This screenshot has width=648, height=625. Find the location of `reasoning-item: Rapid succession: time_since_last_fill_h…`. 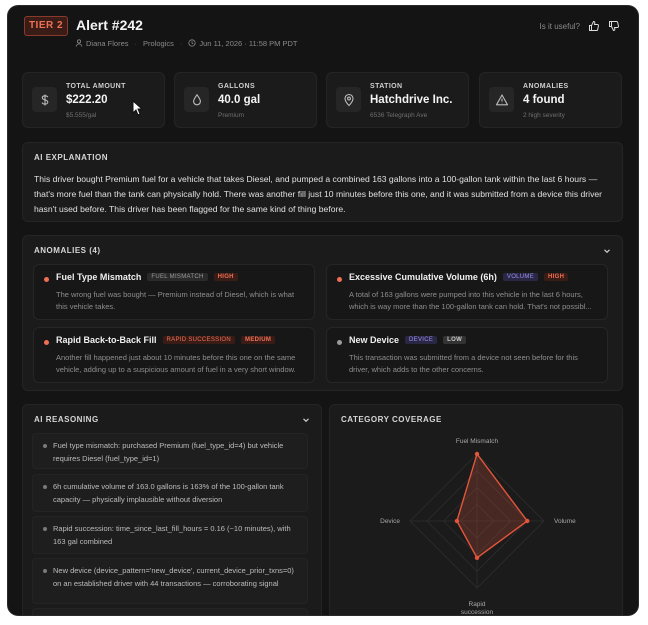

reasoning-item: Rapid succession: time_since_last_fill_h… is located at coordinates (170, 535).